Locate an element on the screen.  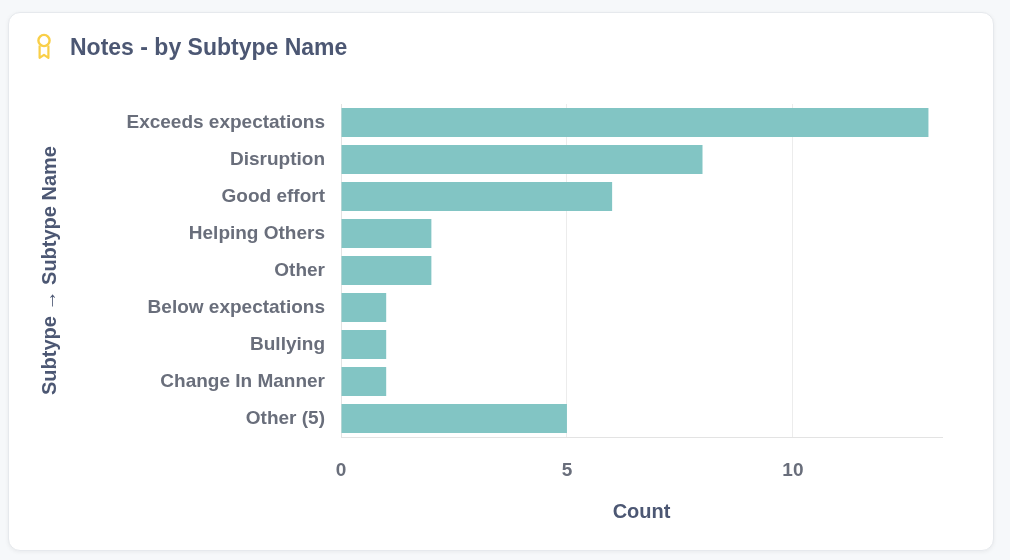
y-tick-label: Other (5) is located at coordinates (285, 417).